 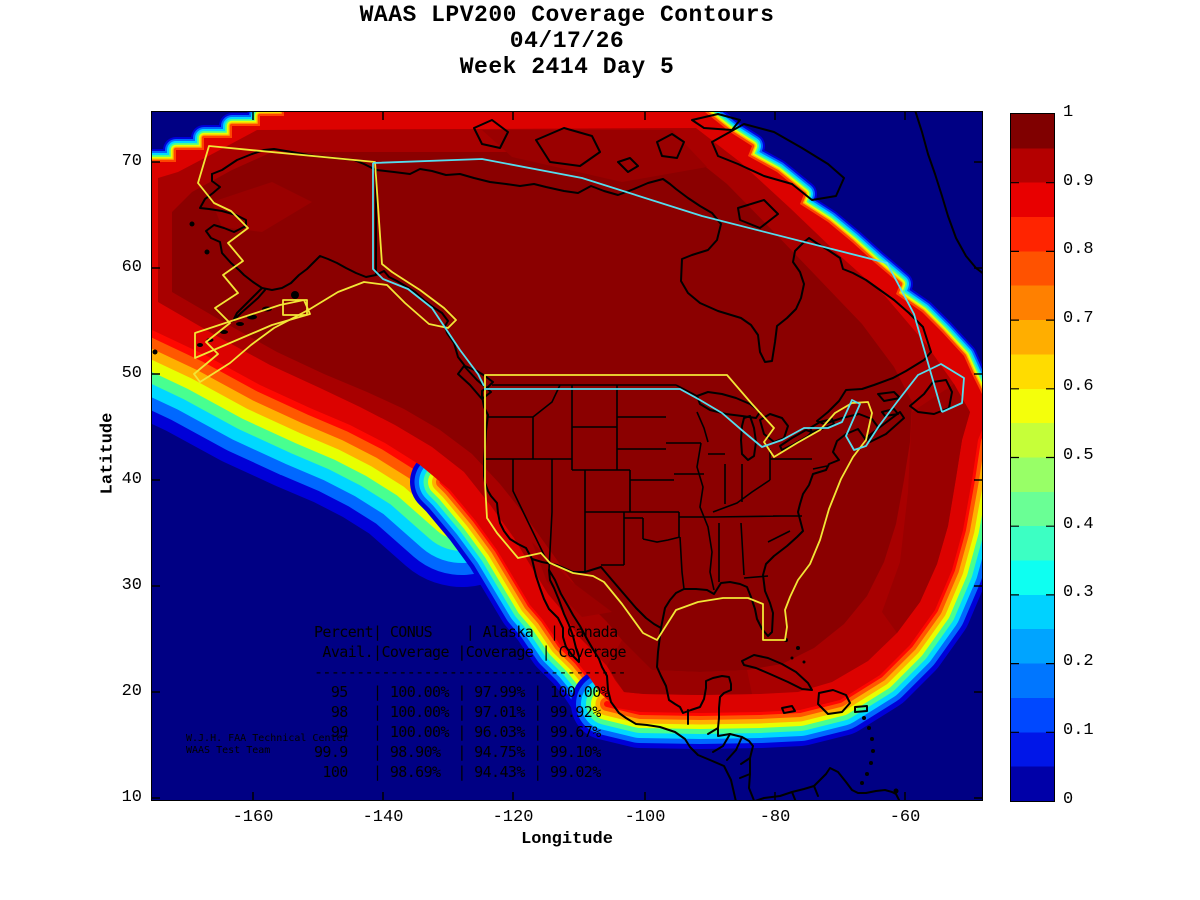 I want to click on y-axis-title: Latitude, so click(x=108, y=453).